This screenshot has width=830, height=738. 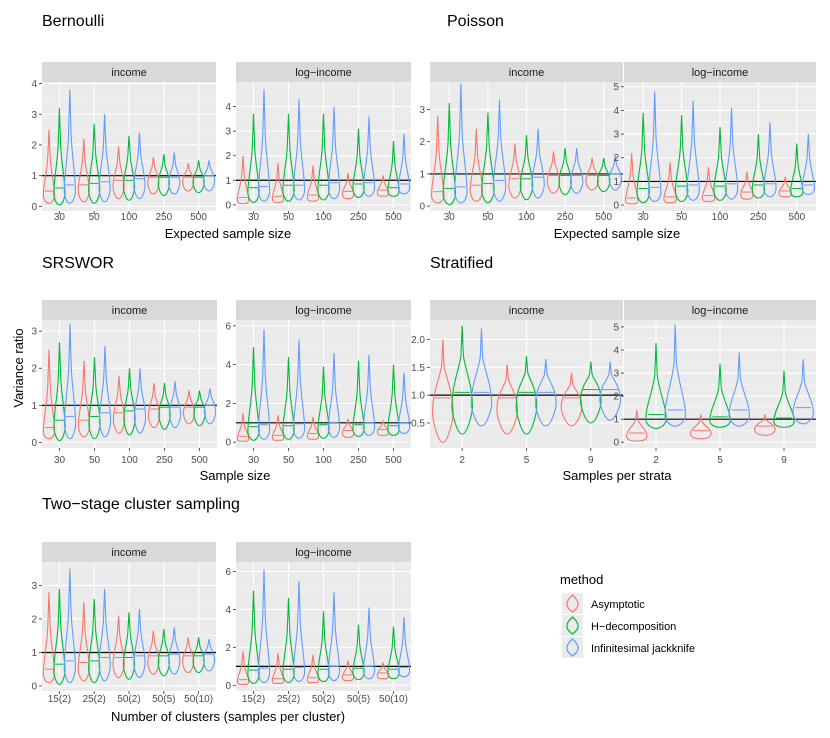 I want to click on strip-label: income, so click(x=526, y=73).